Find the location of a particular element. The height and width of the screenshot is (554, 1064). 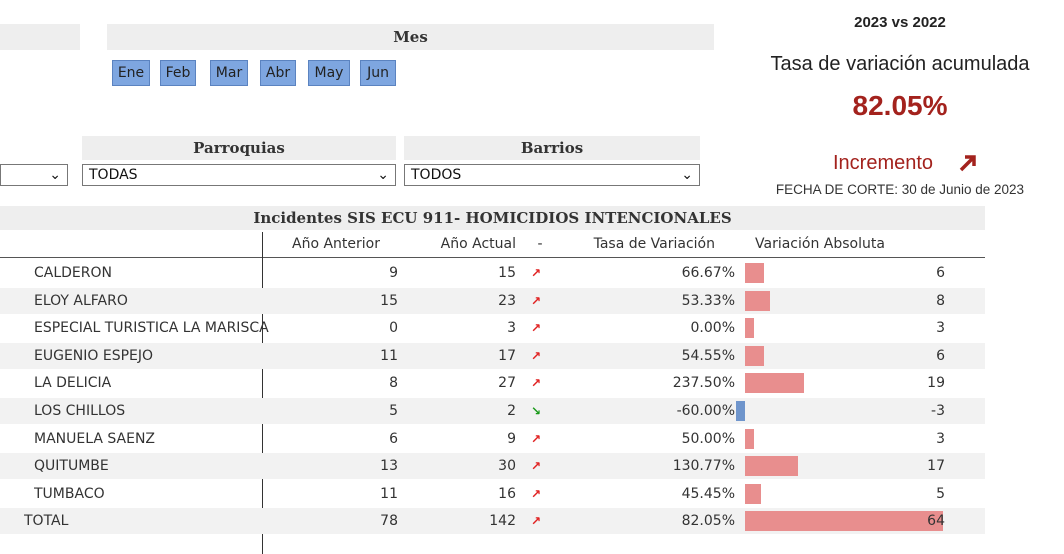

rate-value: 82.05% is located at coordinates (708, 521).